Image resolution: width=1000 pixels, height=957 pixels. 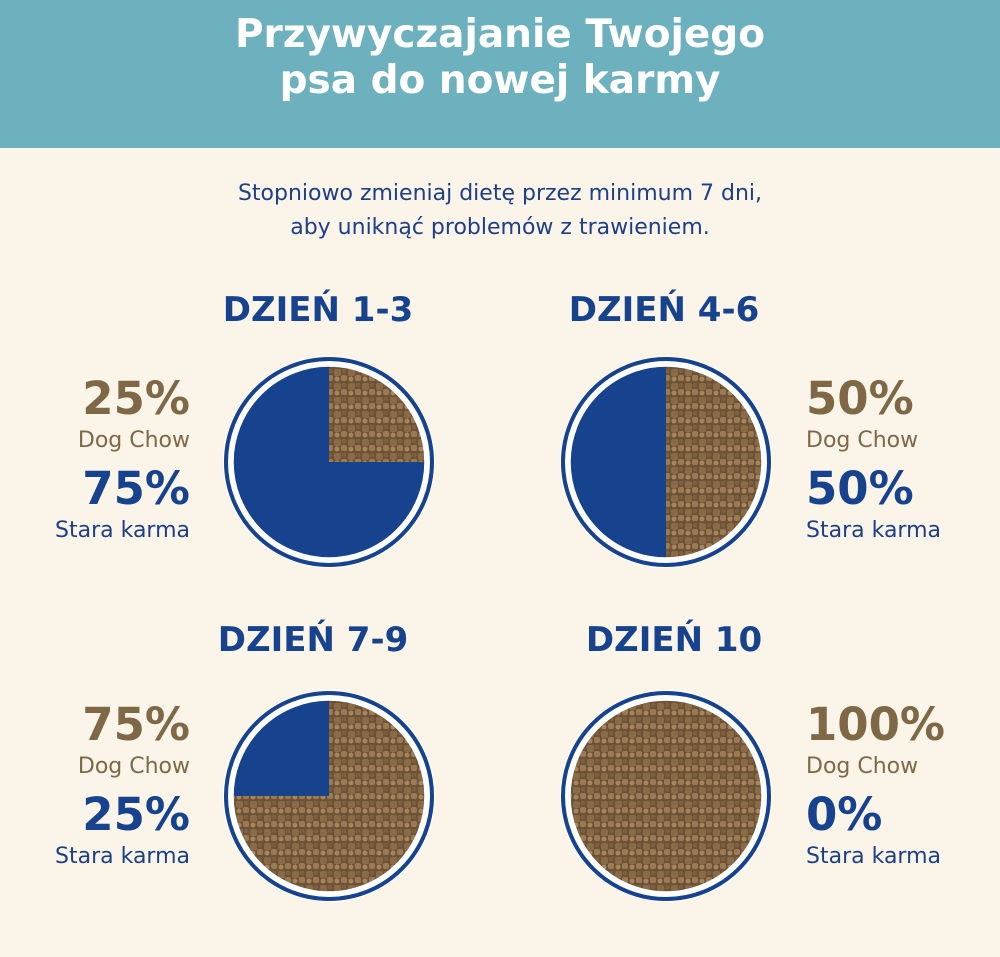 What do you see at coordinates (844, 814) in the screenshot?
I see `stage-4-old-pct: 0%` at bounding box center [844, 814].